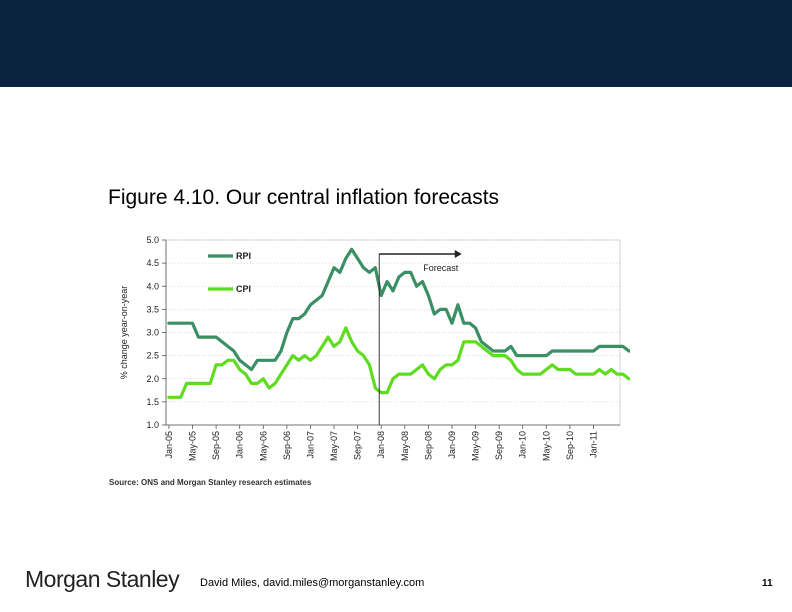  What do you see at coordinates (381, 445) in the screenshot?
I see `x-tick-label: Jan-08` at bounding box center [381, 445].